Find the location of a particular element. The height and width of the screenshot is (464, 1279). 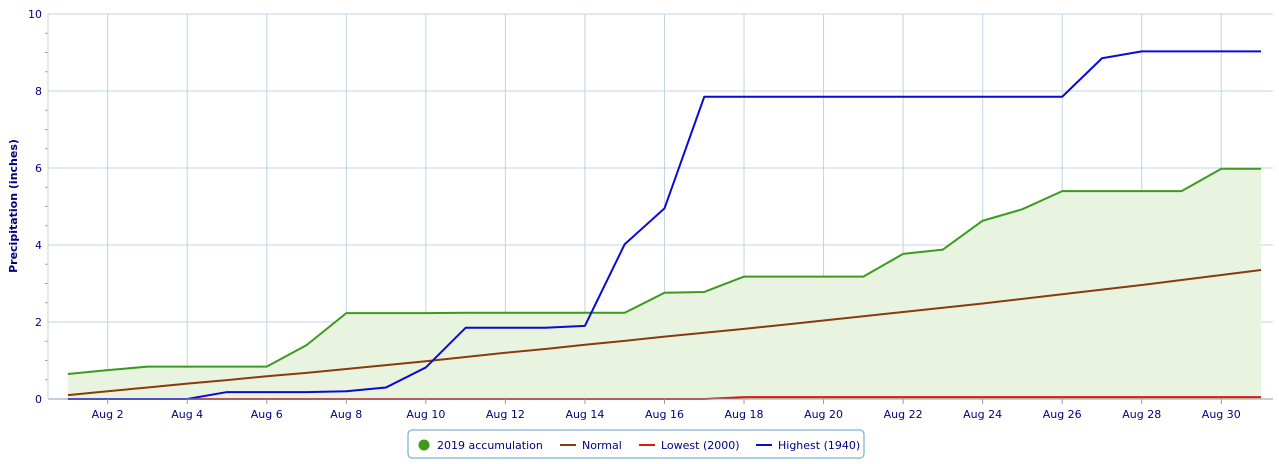

x-tick-label: Aug 22 is located at coordinates (903, 414).